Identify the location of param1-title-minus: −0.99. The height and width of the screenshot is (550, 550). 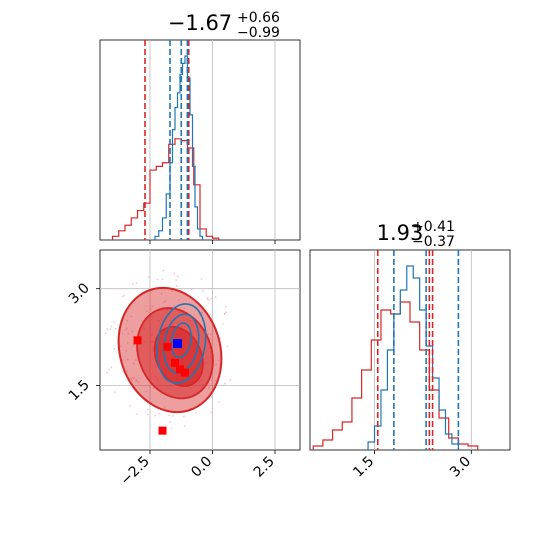
(258, 33).